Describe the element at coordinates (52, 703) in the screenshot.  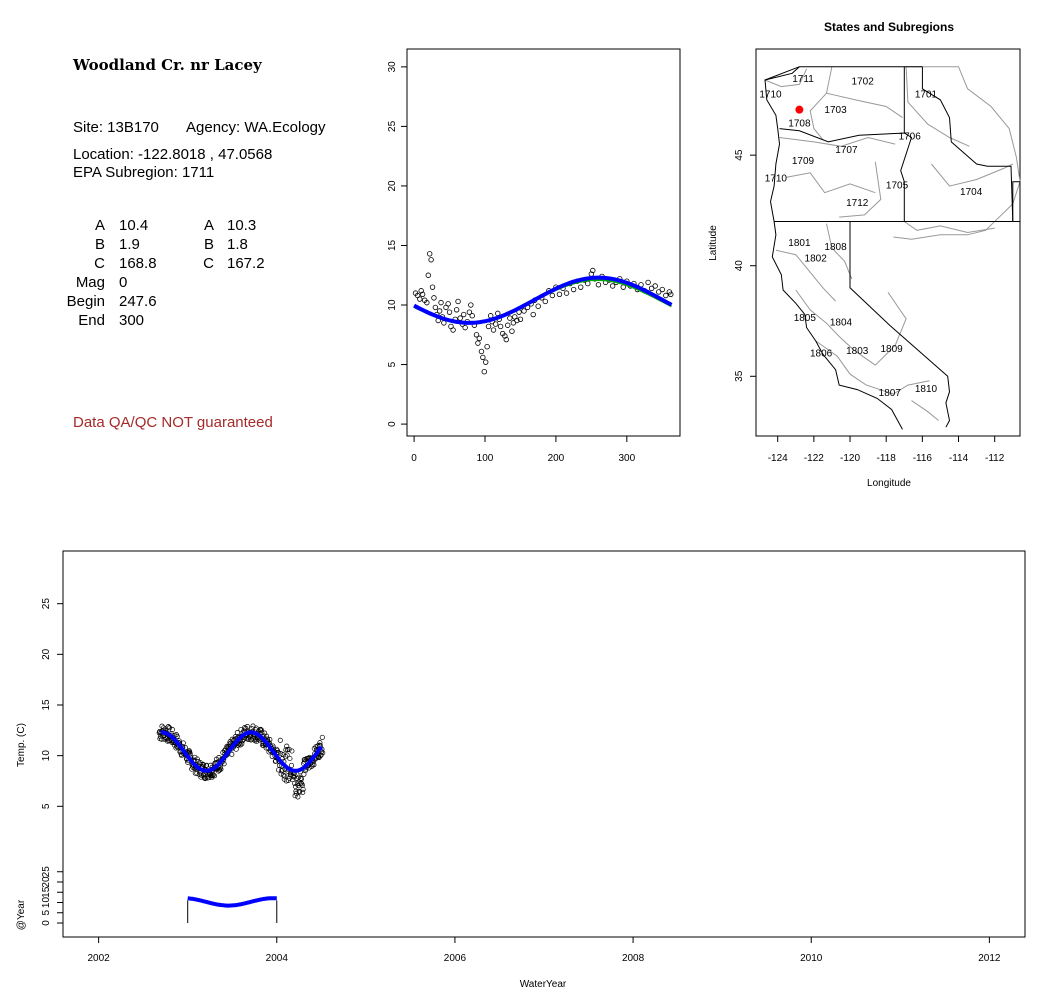
I see `timeseries-y-axis: 5 10 15 20 25` at that location.